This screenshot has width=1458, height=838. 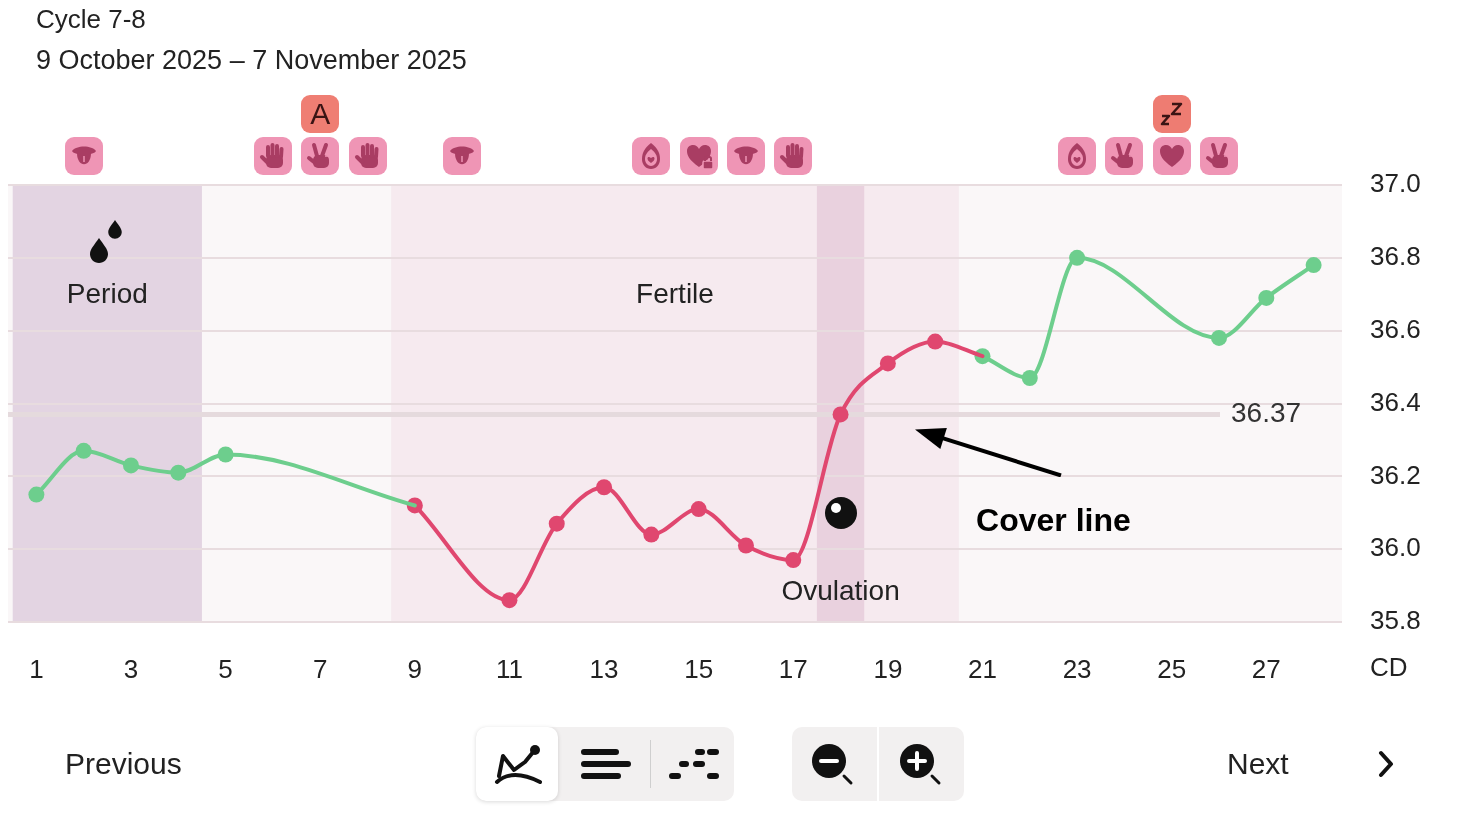 What do you see at coordinates (604, 668) in the screenshot?
I see `x-tick-label: 13` at bounding box center [604, 668].